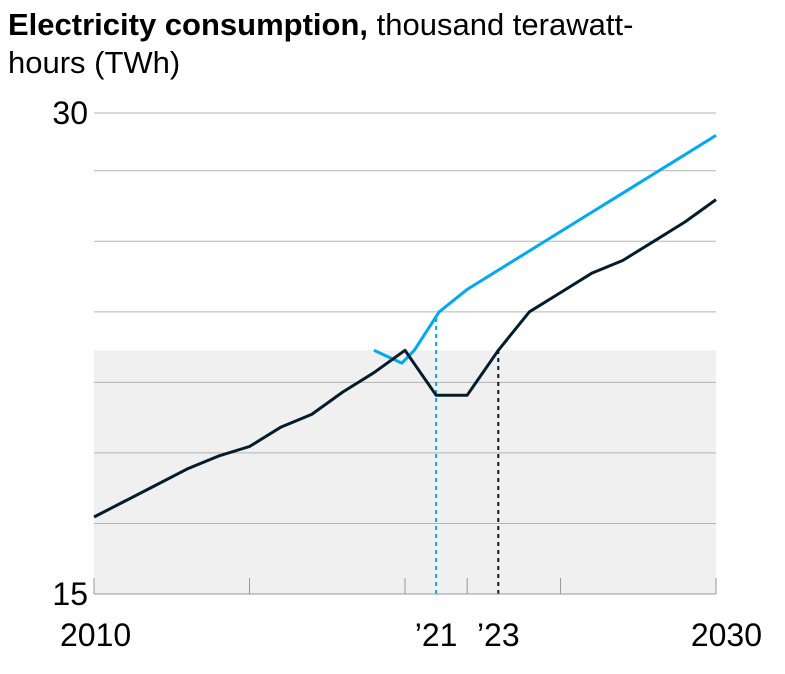 This screenshot has height=674, width=785. I want to click on chart-title-bold: Electricity consumption,, so click(188, 24).